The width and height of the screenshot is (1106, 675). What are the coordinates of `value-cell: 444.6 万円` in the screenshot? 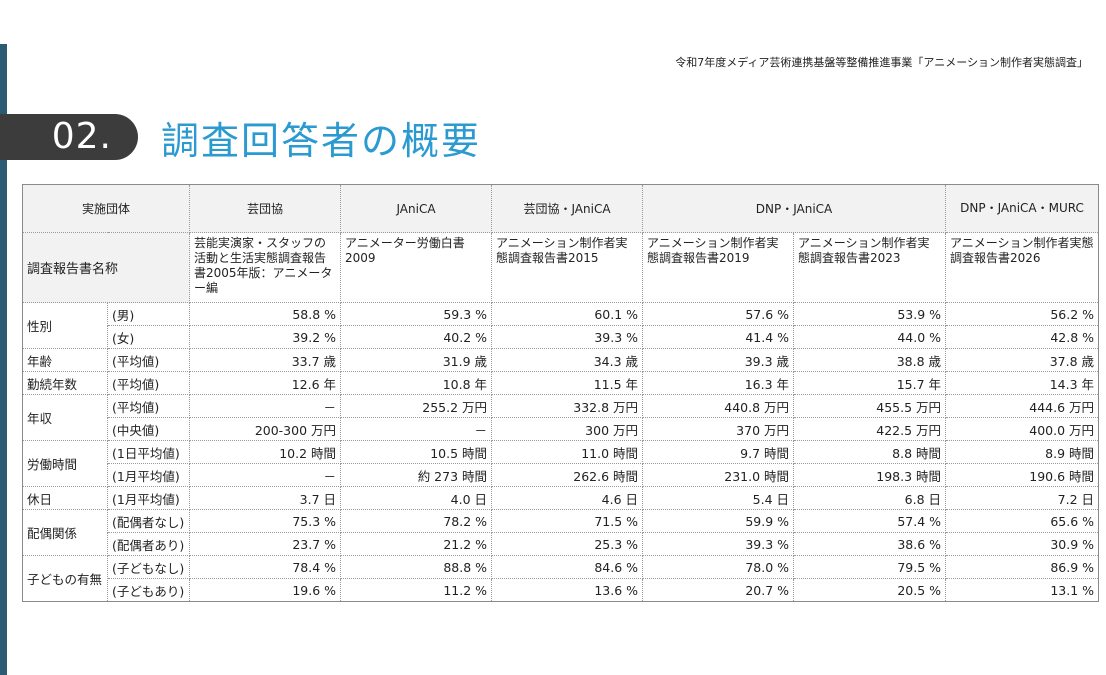 It's located at (1022, 406).